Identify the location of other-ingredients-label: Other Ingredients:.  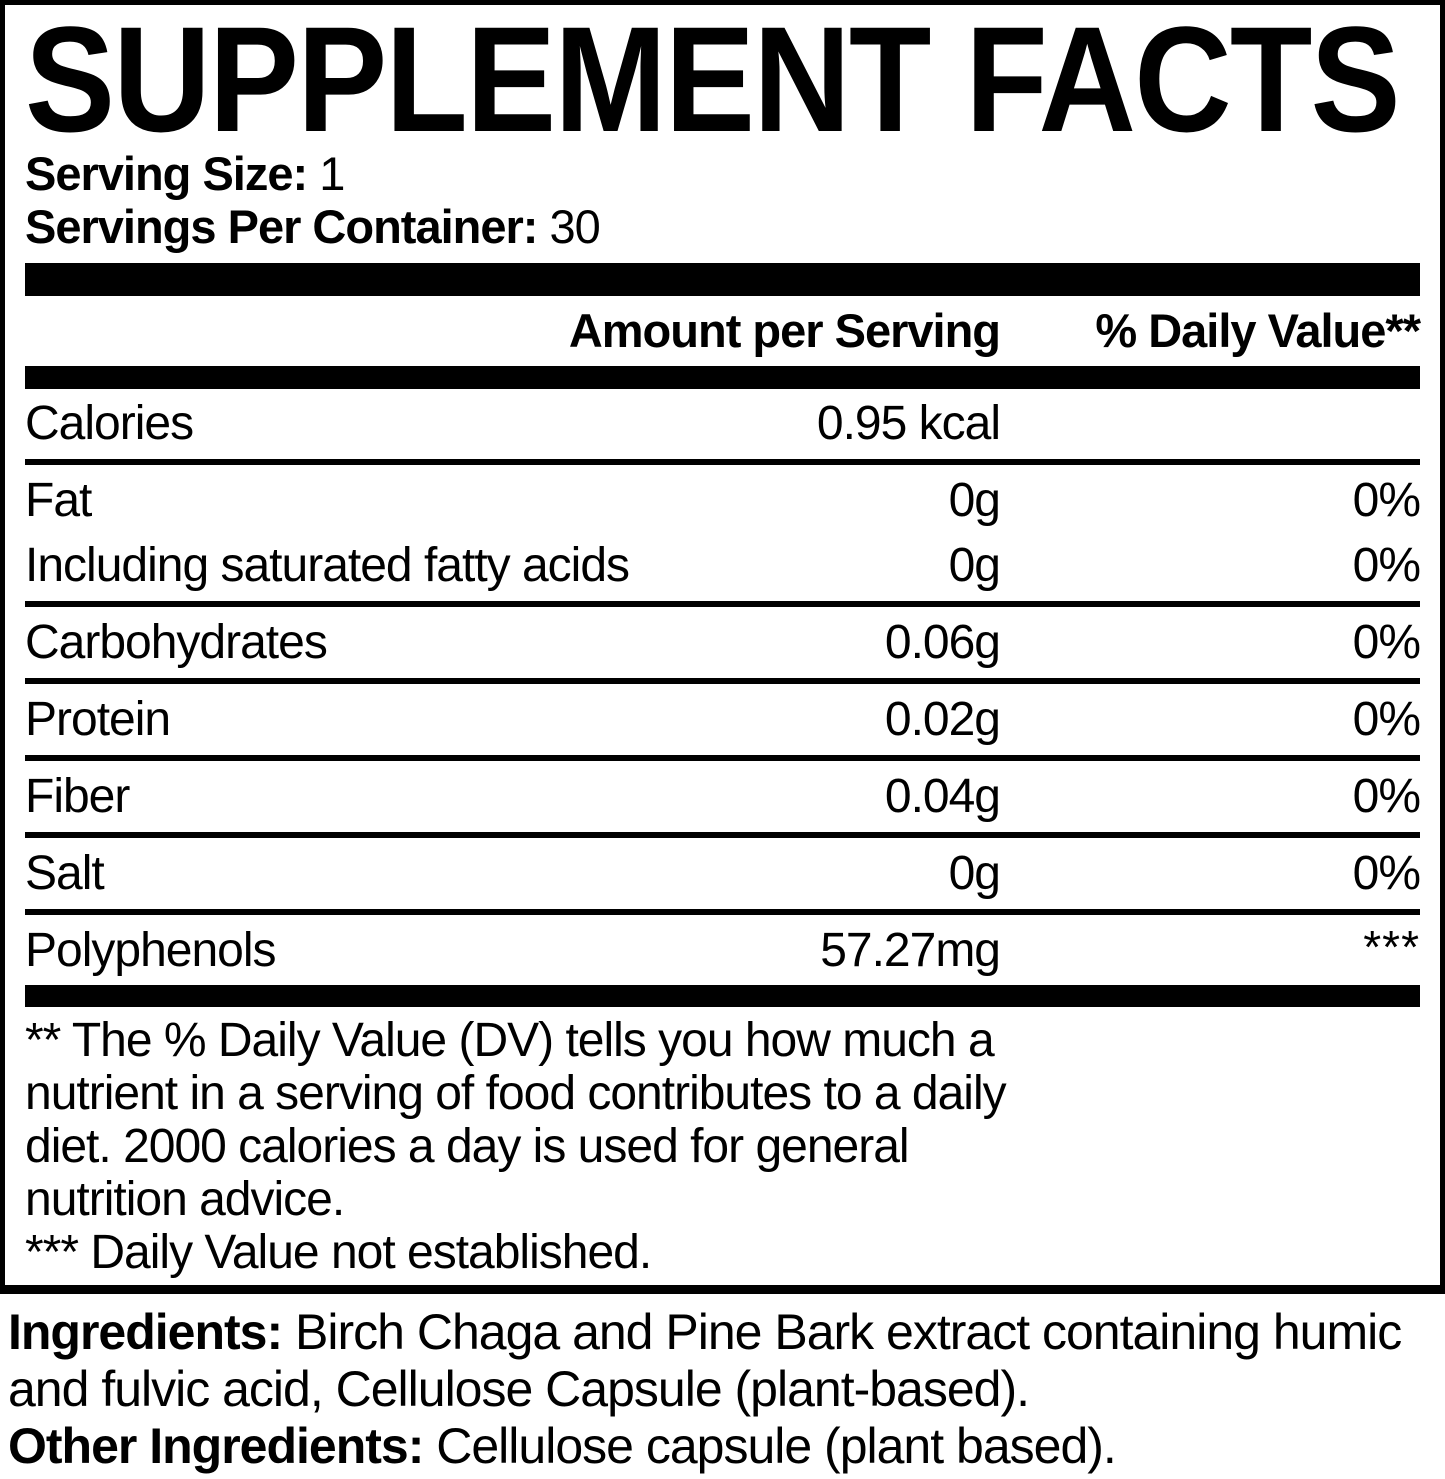
(216, 1446).